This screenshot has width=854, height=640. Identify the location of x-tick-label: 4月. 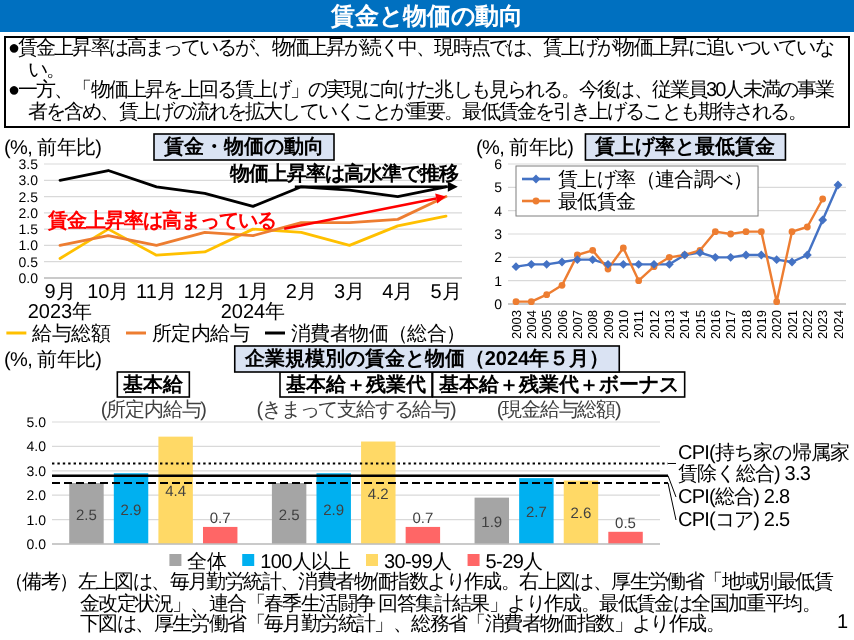
(398, 293).